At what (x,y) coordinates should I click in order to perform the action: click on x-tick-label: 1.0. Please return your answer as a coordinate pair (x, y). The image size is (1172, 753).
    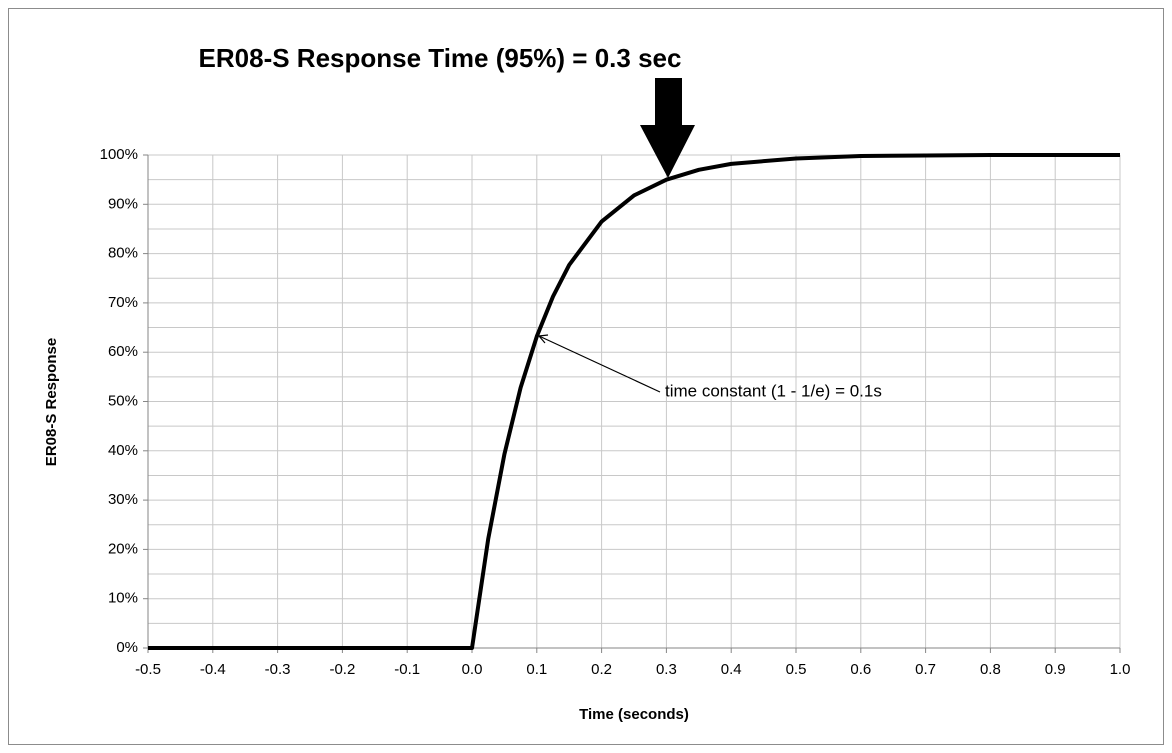
    Looking at the image, I should click on (1120, 669).